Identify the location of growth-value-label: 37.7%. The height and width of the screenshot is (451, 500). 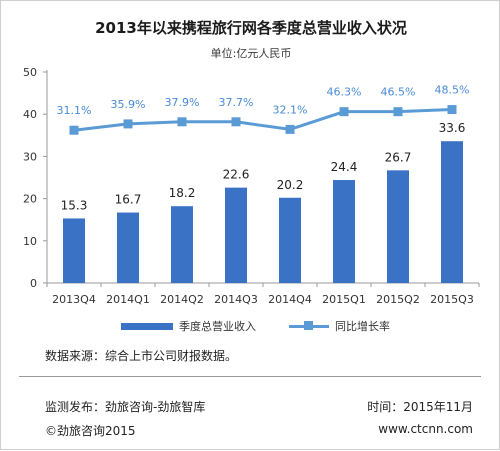
(236, 102).